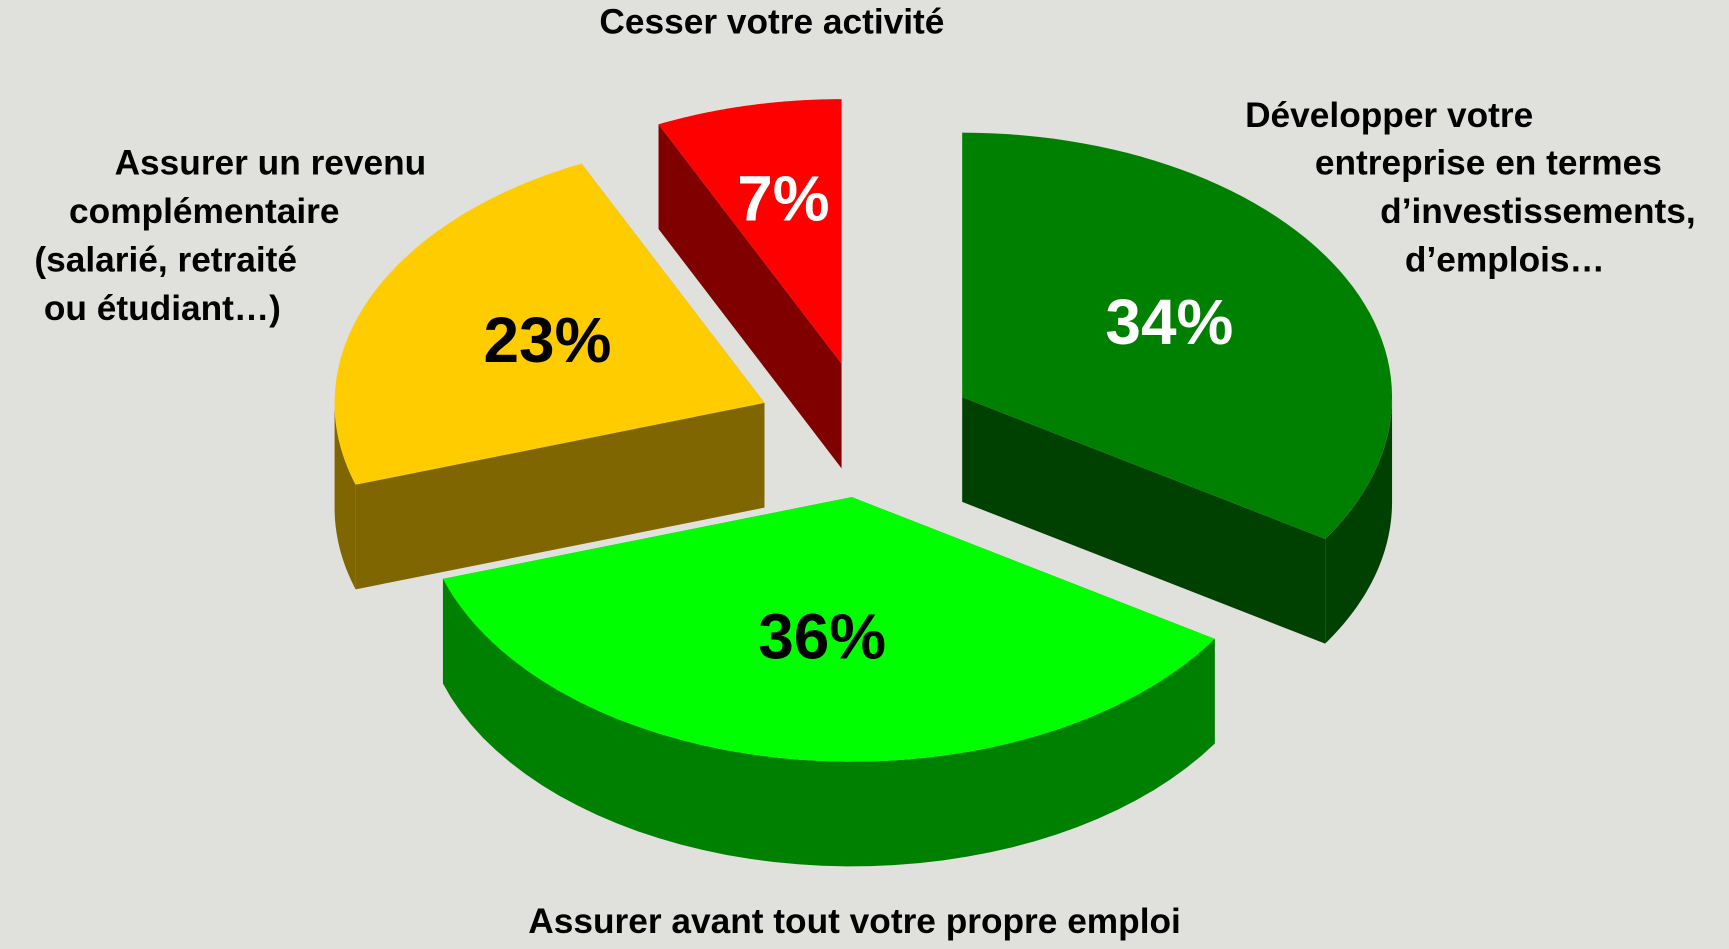 The image size is (1729, 949). I want to click on category-label: complémentaire, so click(204, 211).